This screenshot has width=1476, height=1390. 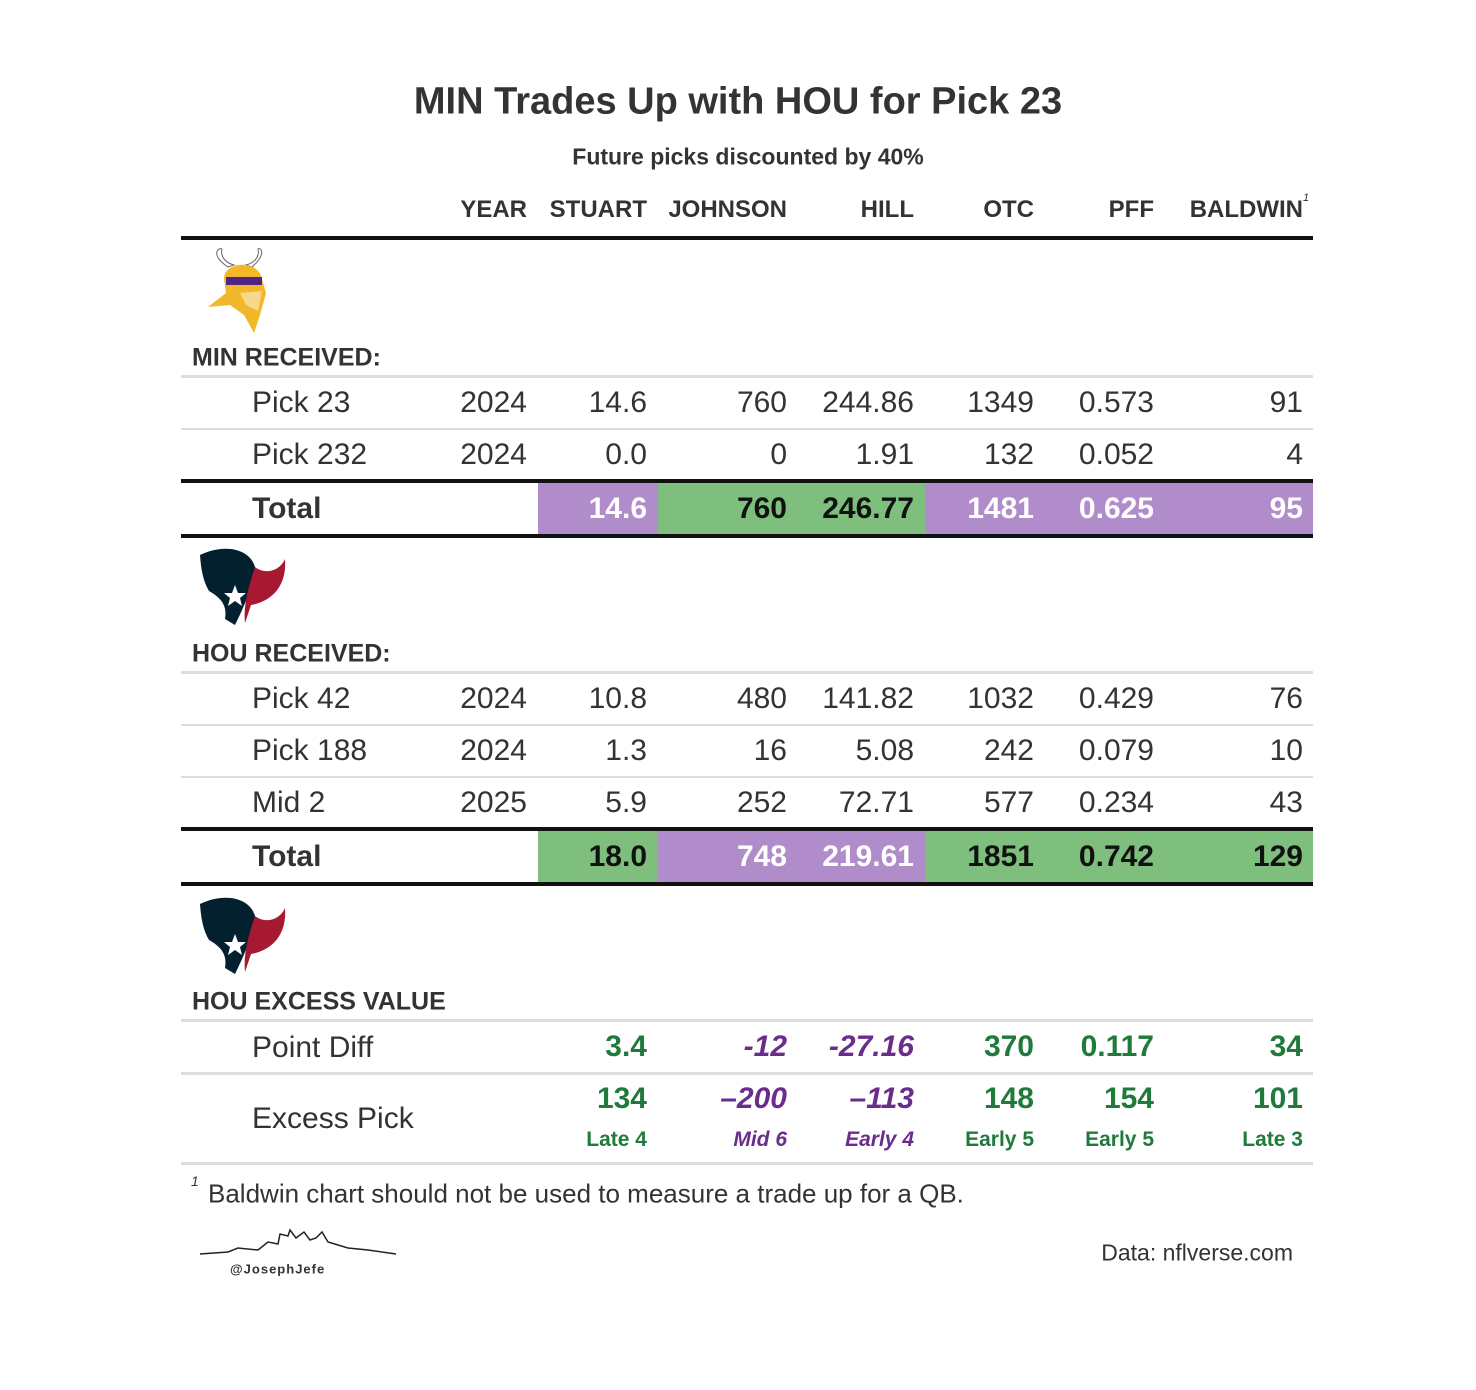 I want to click on cell: 5.08, so click(x=884, y=750).